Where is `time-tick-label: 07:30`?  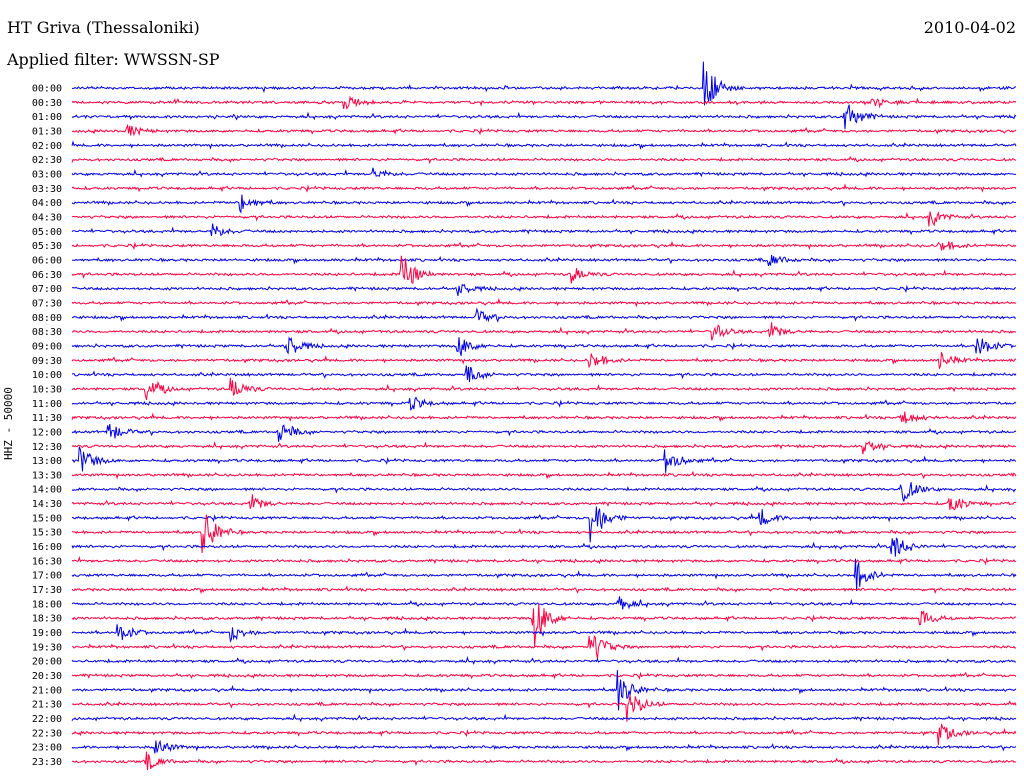 time-tick-label: 07:30 is located at coordinates (47, 303).